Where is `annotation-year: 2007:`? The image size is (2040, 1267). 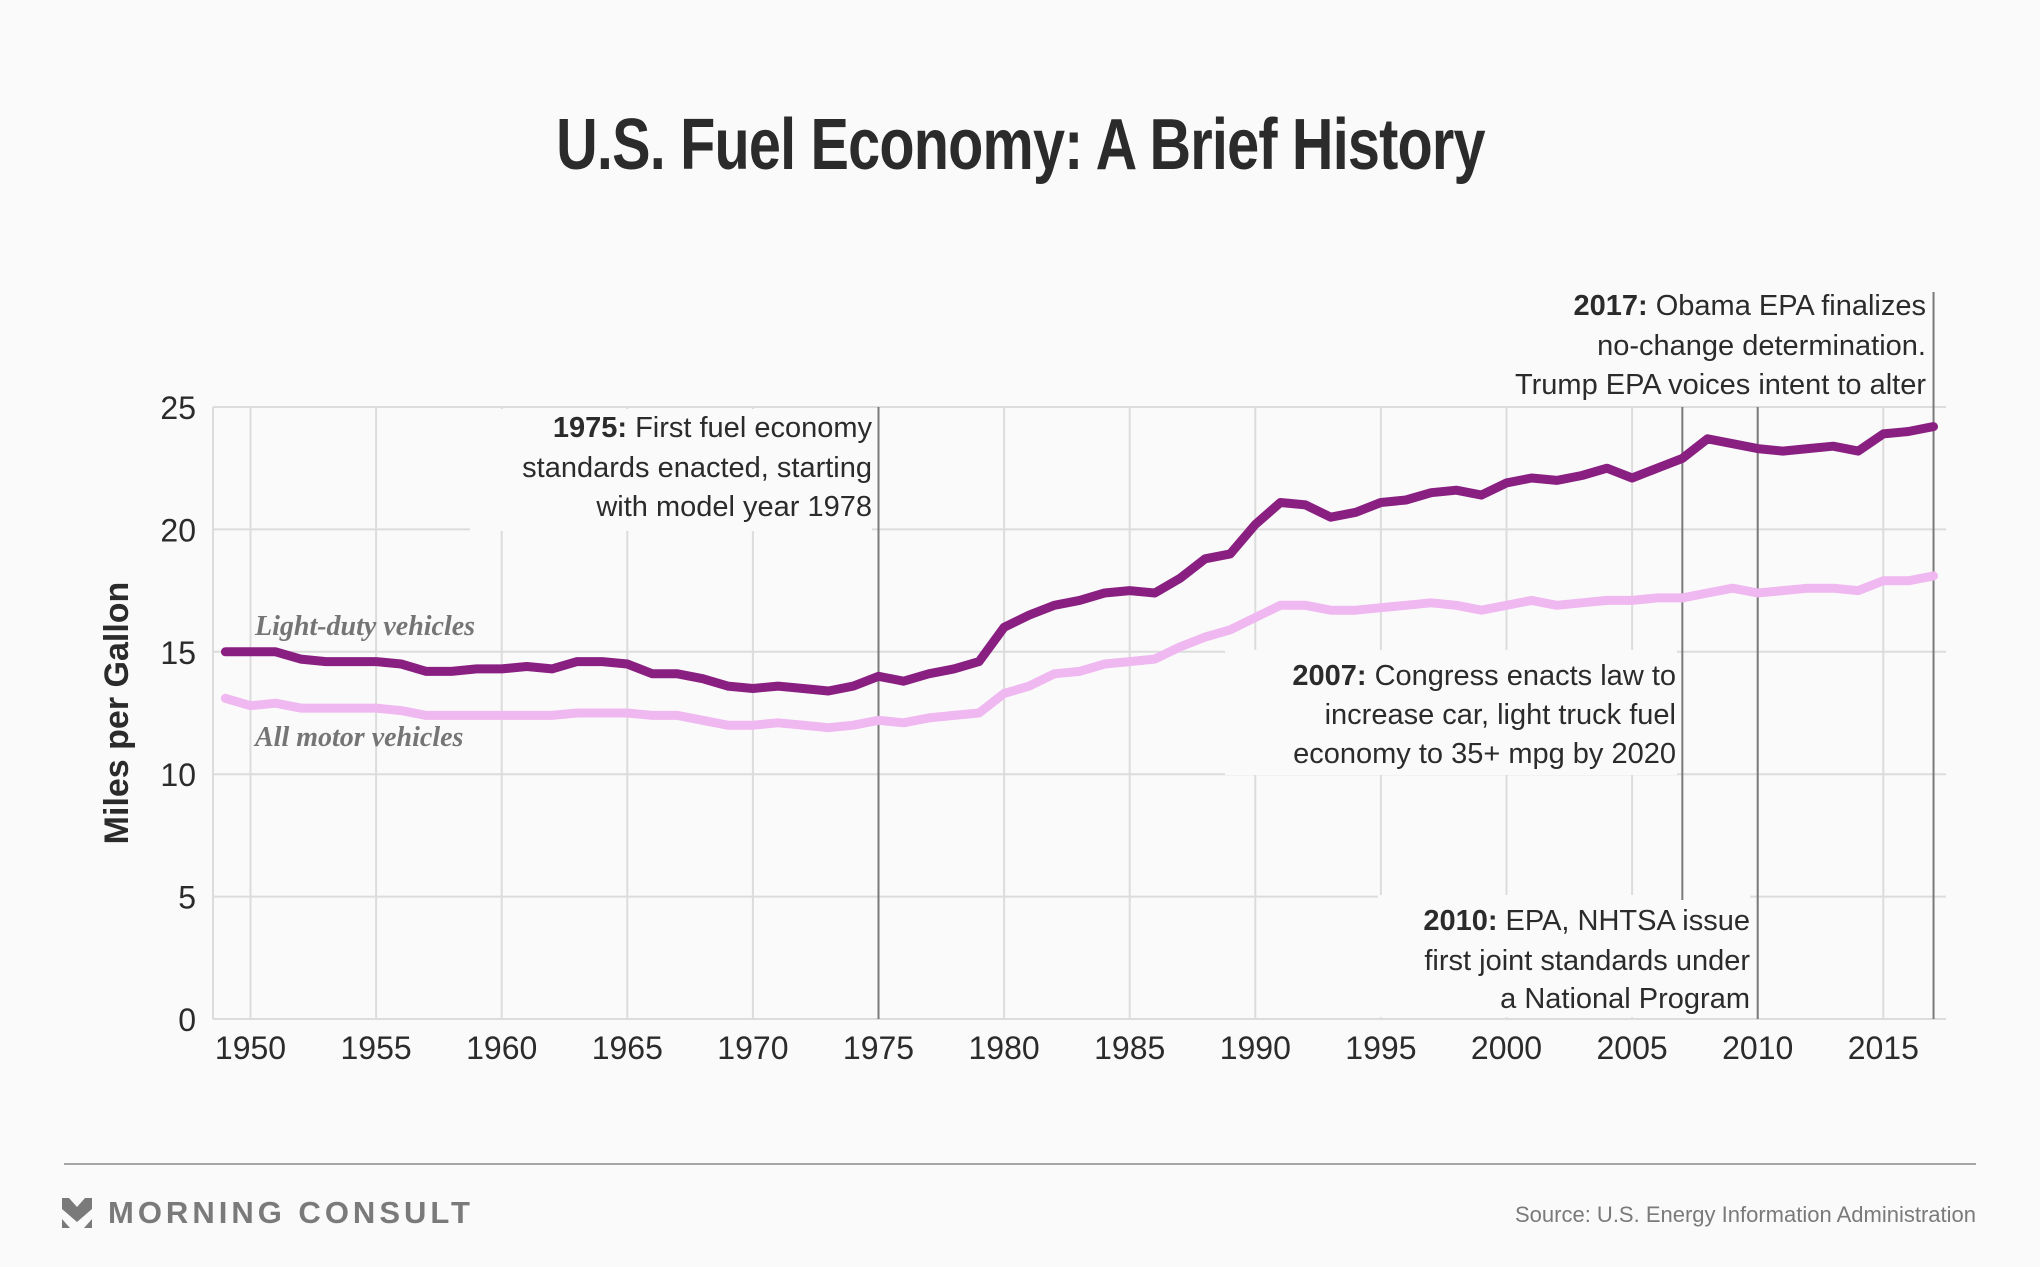
annotation-year: 2007: is located at coordinates (1329, 676).